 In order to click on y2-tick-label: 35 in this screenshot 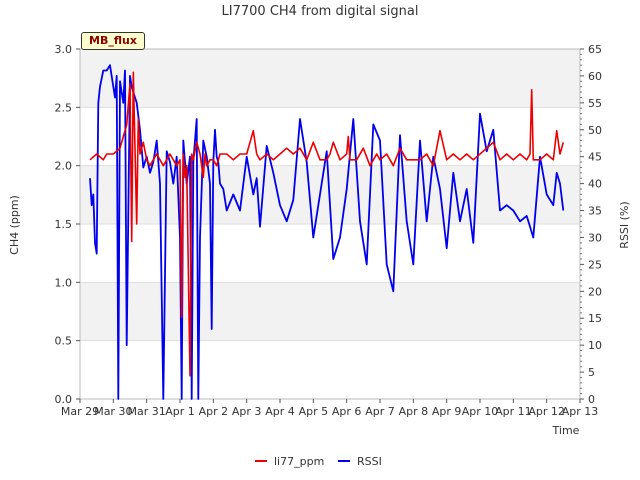, I will do `click(595, 211)`.